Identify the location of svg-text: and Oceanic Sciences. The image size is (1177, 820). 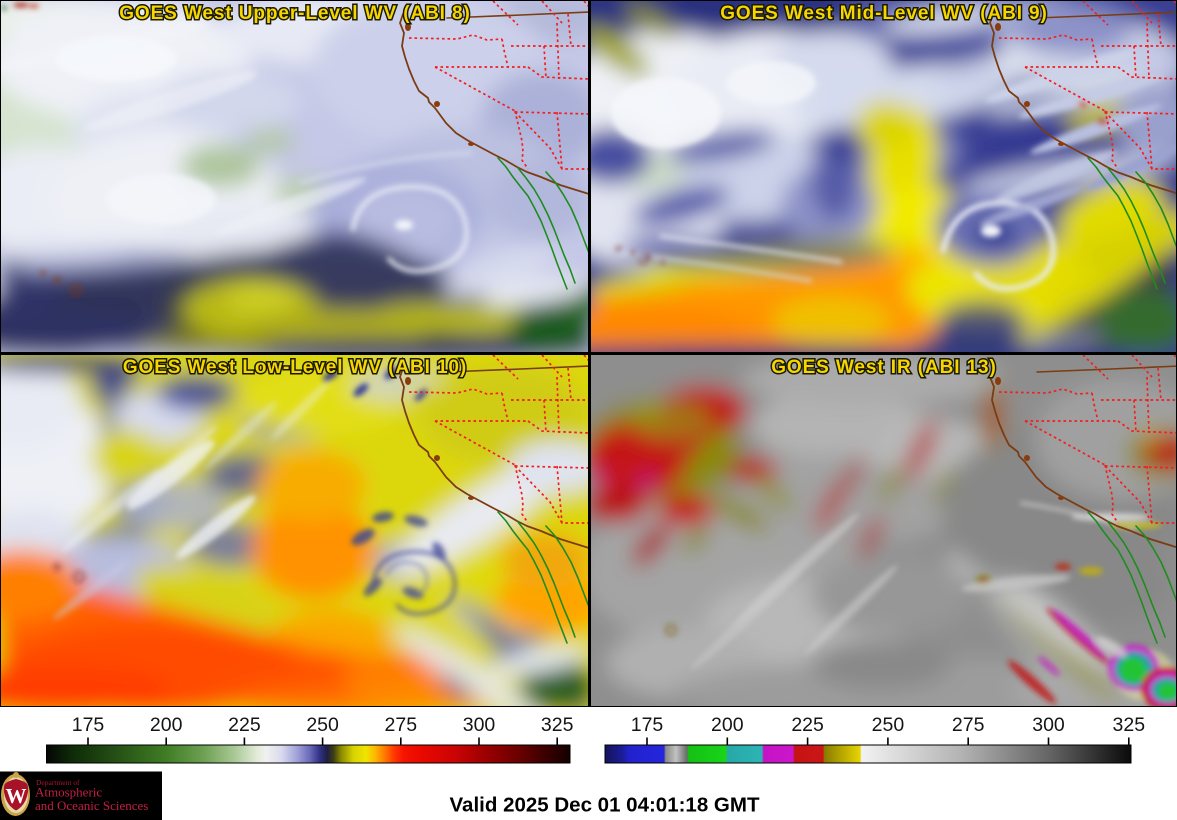
(91, 805).